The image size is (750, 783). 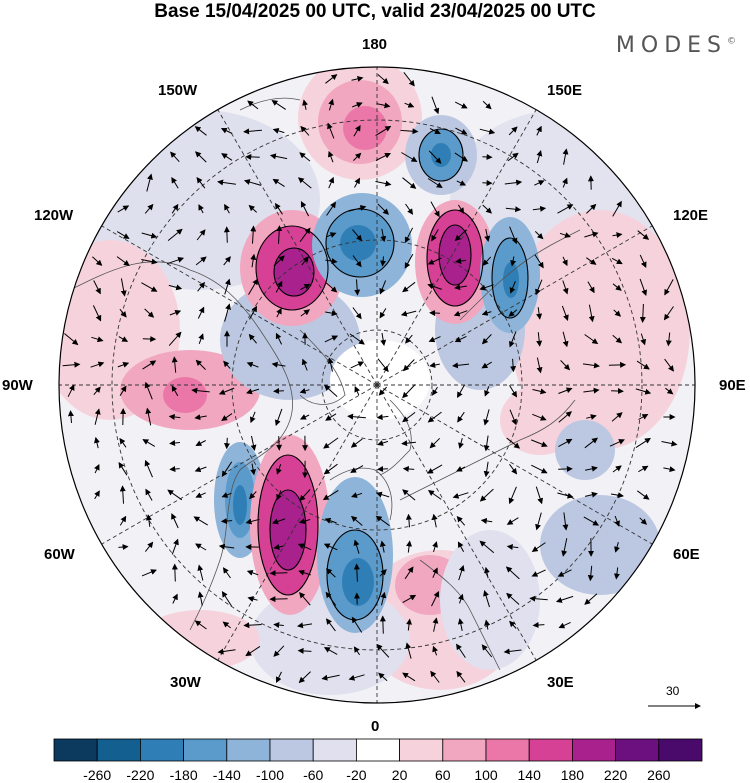 What do you see at coordinates (375, 726) in the screenshot?
I see `meridian-label-0: 0` at bounding box center [375, 726].